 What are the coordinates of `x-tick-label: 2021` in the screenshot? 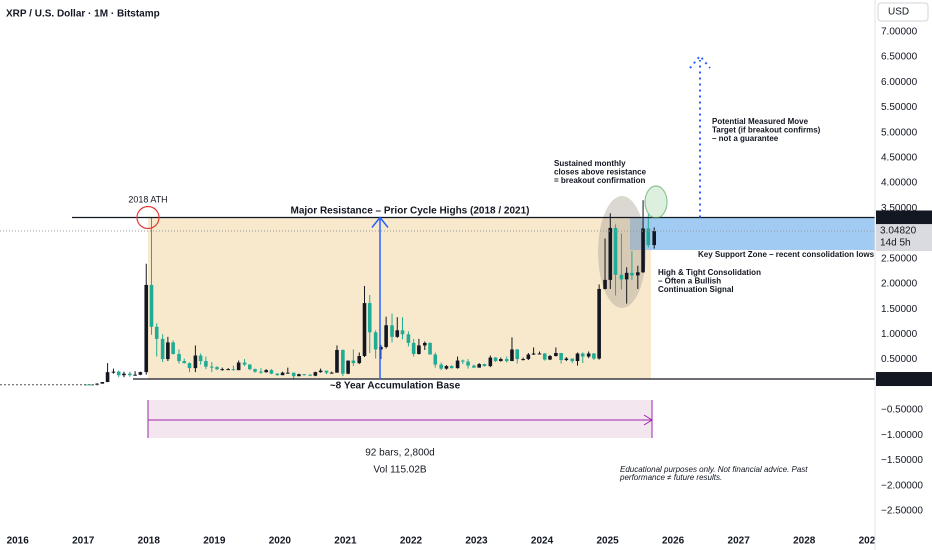 It's located at (345, 541).